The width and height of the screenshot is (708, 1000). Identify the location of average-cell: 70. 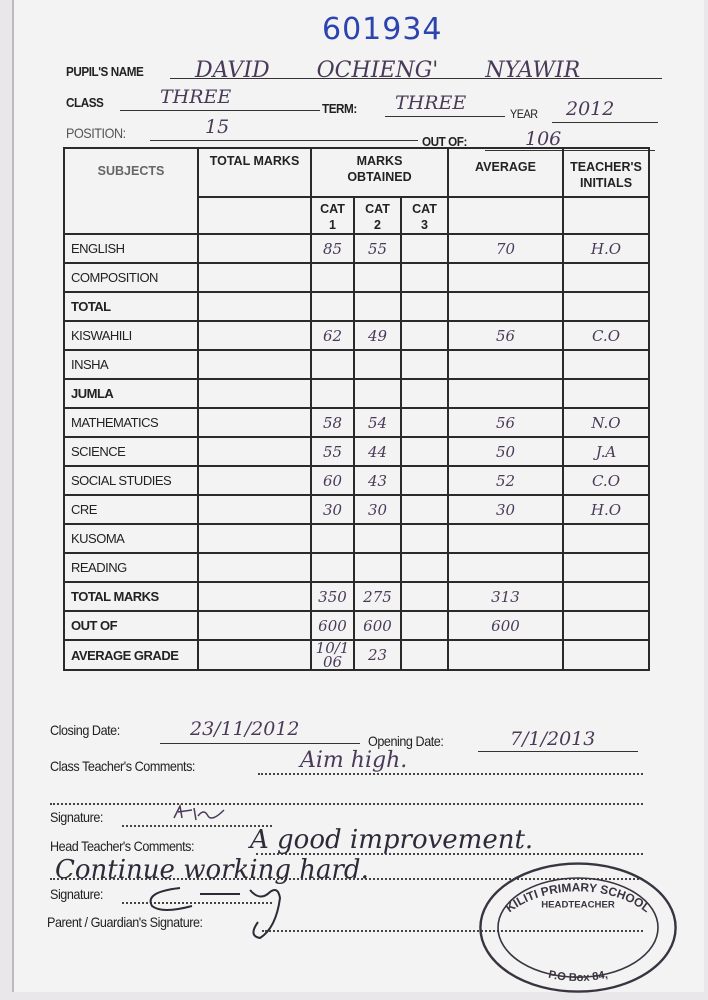
(505, 248).